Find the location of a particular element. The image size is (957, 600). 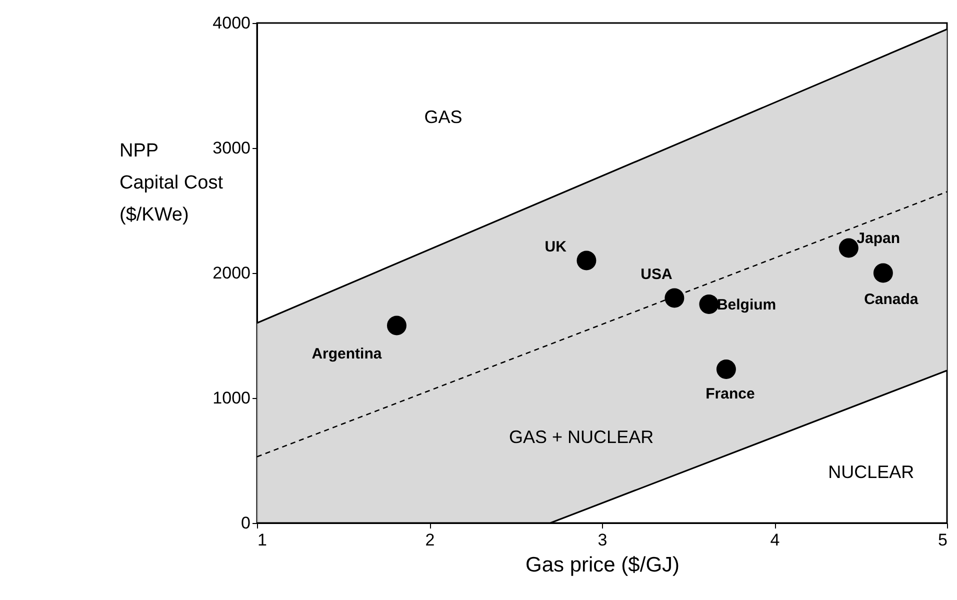

series-label: France is located at coordinates (730, 393).